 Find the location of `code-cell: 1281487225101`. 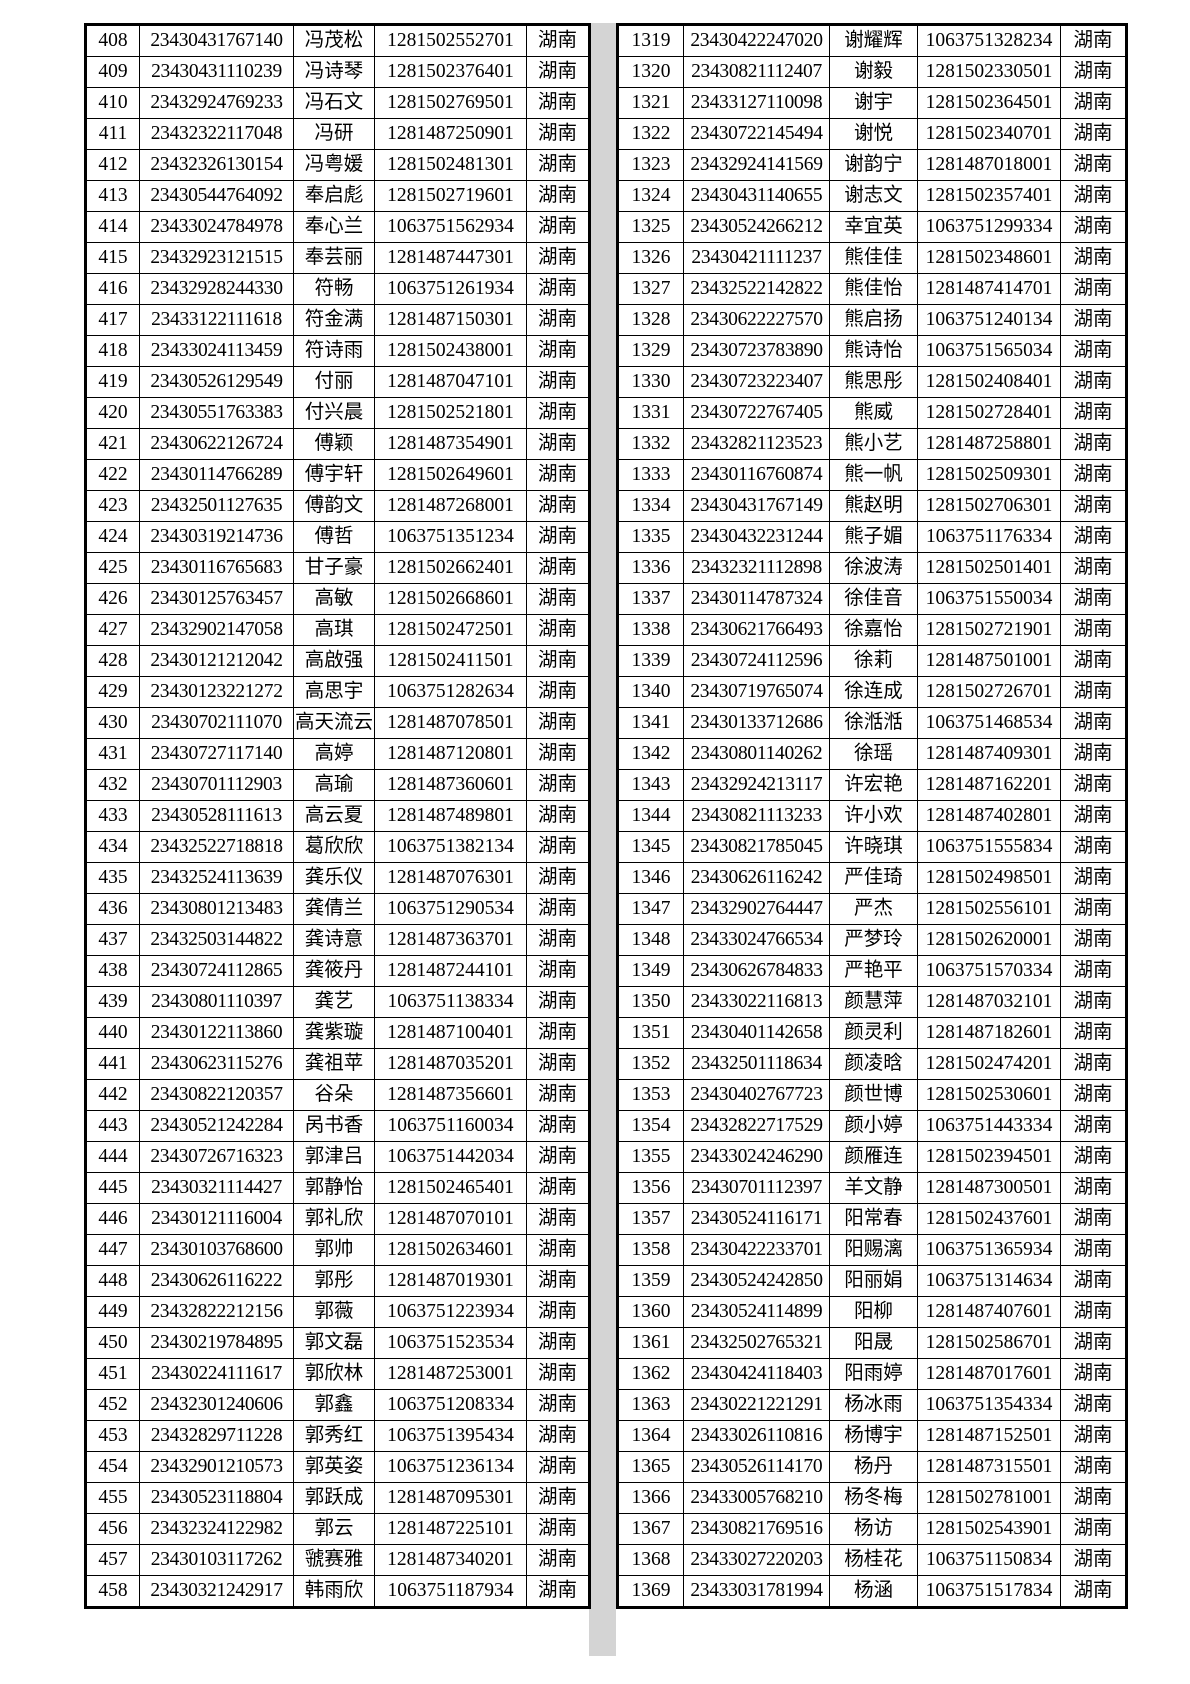

code-cell: 1281487225101 is located at coordinates (450, 1529).